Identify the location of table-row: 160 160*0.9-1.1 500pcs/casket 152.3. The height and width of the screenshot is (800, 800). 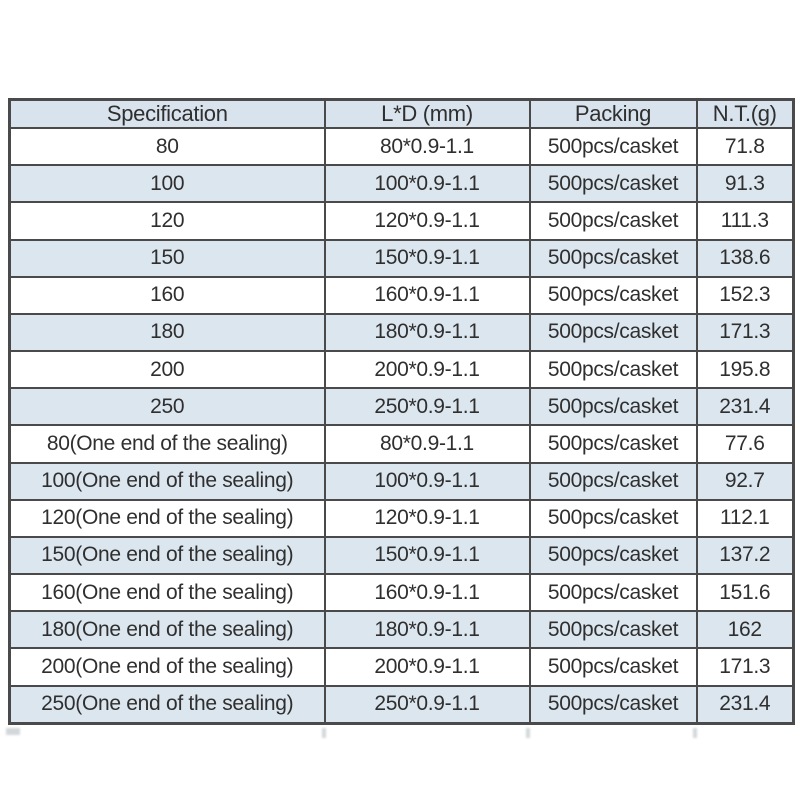
(401, 295).